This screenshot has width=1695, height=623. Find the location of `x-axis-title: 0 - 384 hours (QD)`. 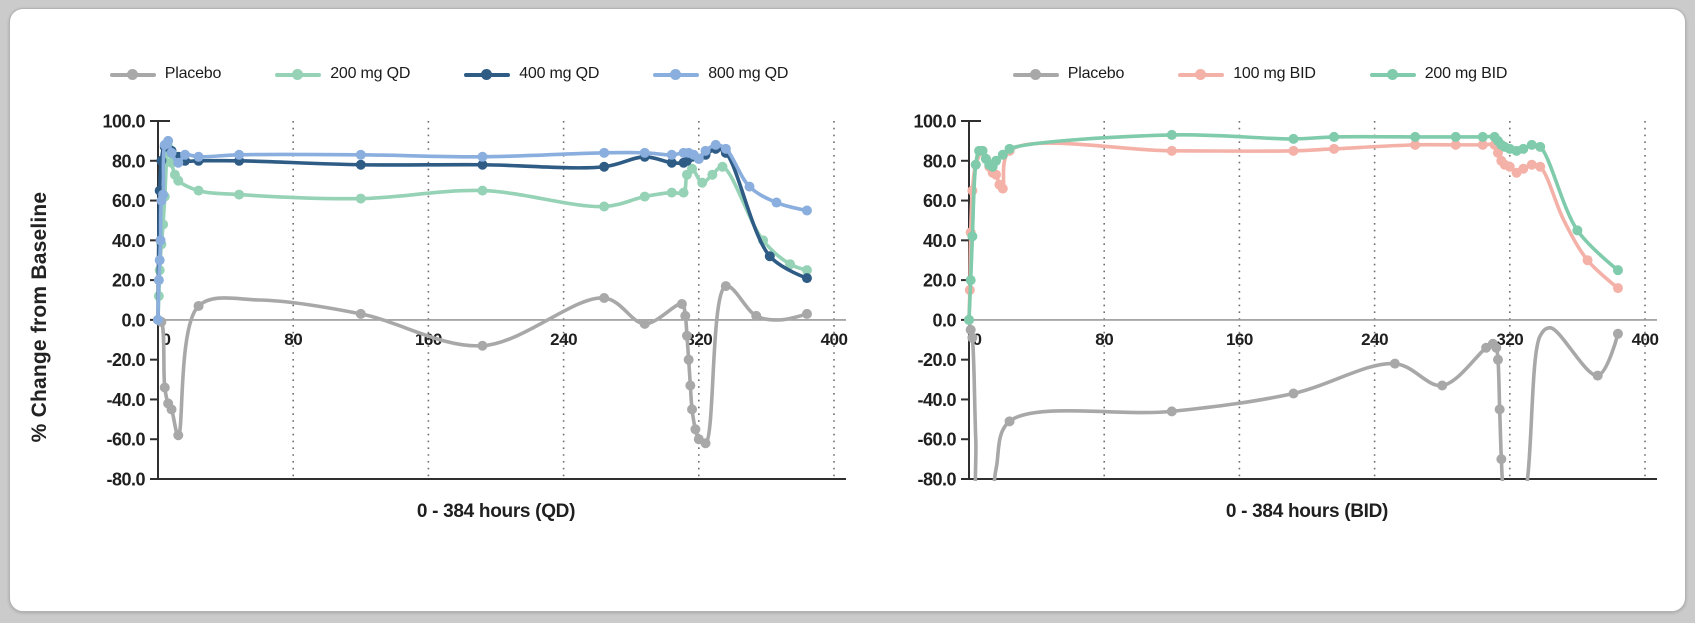

x-axis-title: 0 - 384 hours (QD) is located at coordinates (496, 511).